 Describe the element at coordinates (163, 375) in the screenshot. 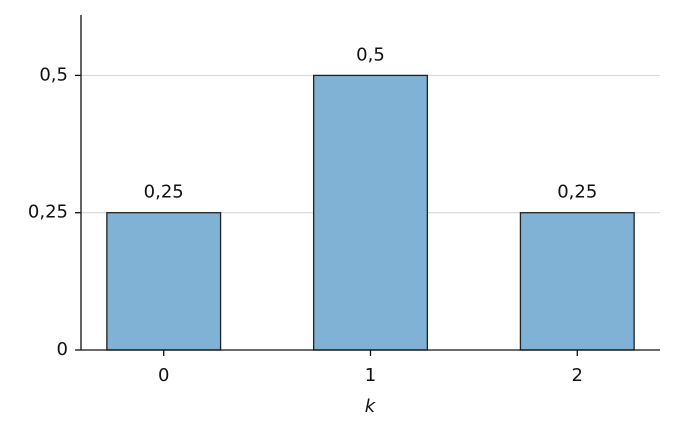

I see `x-tick-label: 0` at that location.